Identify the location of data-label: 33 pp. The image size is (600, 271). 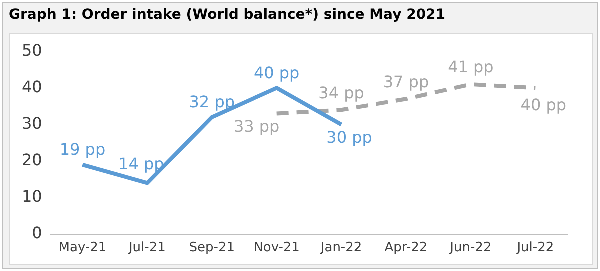
(257, 126).